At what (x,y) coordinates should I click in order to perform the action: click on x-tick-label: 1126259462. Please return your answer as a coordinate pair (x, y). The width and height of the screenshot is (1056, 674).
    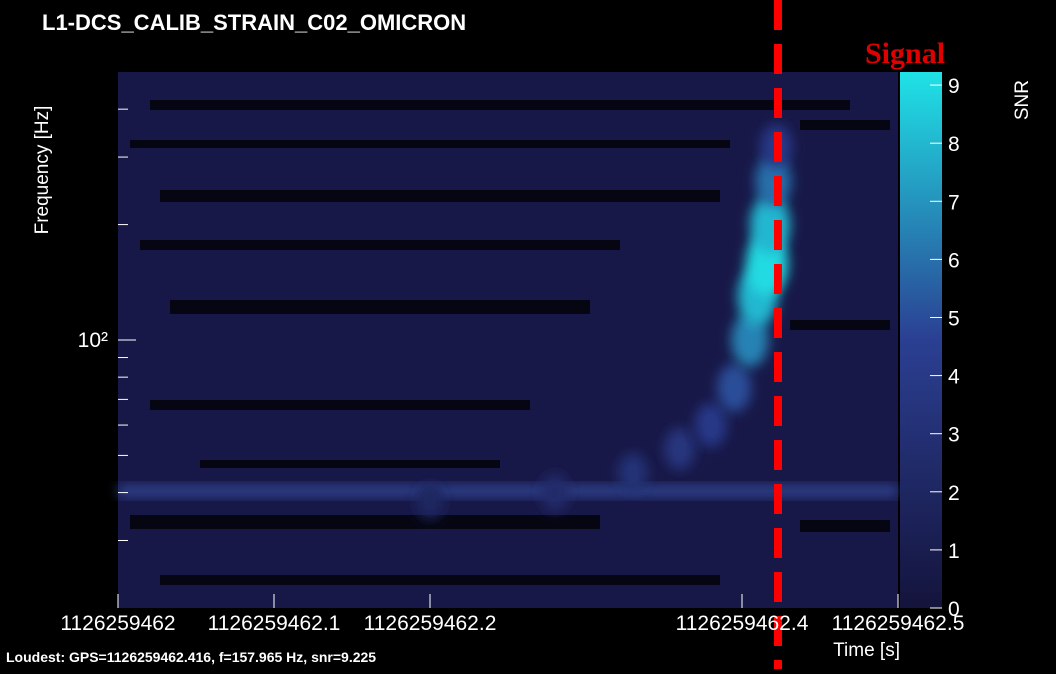
    Looking at the image, I should click on (117, 623).